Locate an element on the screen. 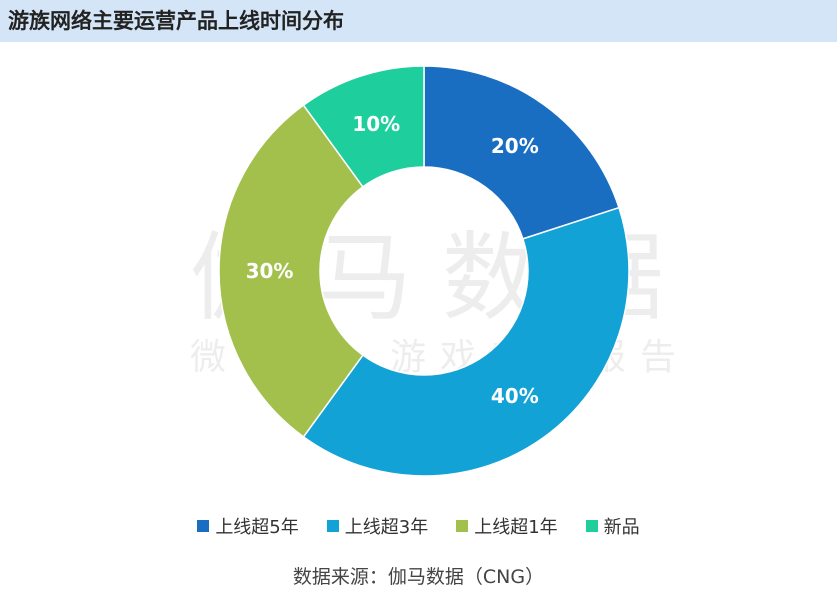 This screenshot has height=597, width=837. legend-label: 上线超5年 is located at coordinates (257, 527).